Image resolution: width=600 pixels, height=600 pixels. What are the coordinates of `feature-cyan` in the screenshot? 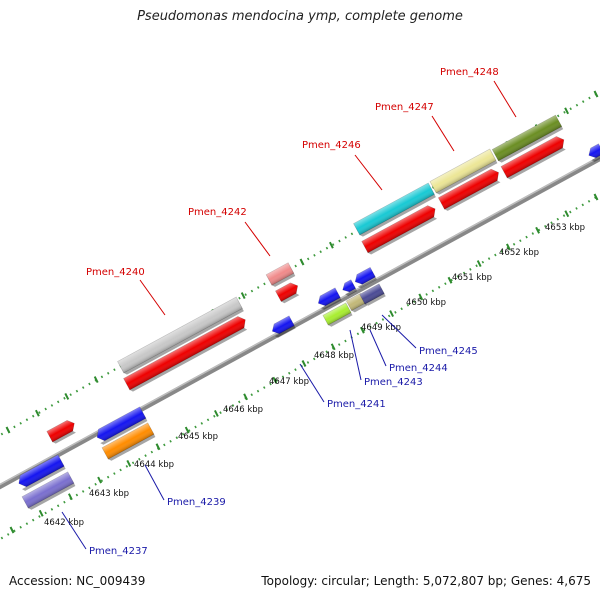 It's located at (394, 209).